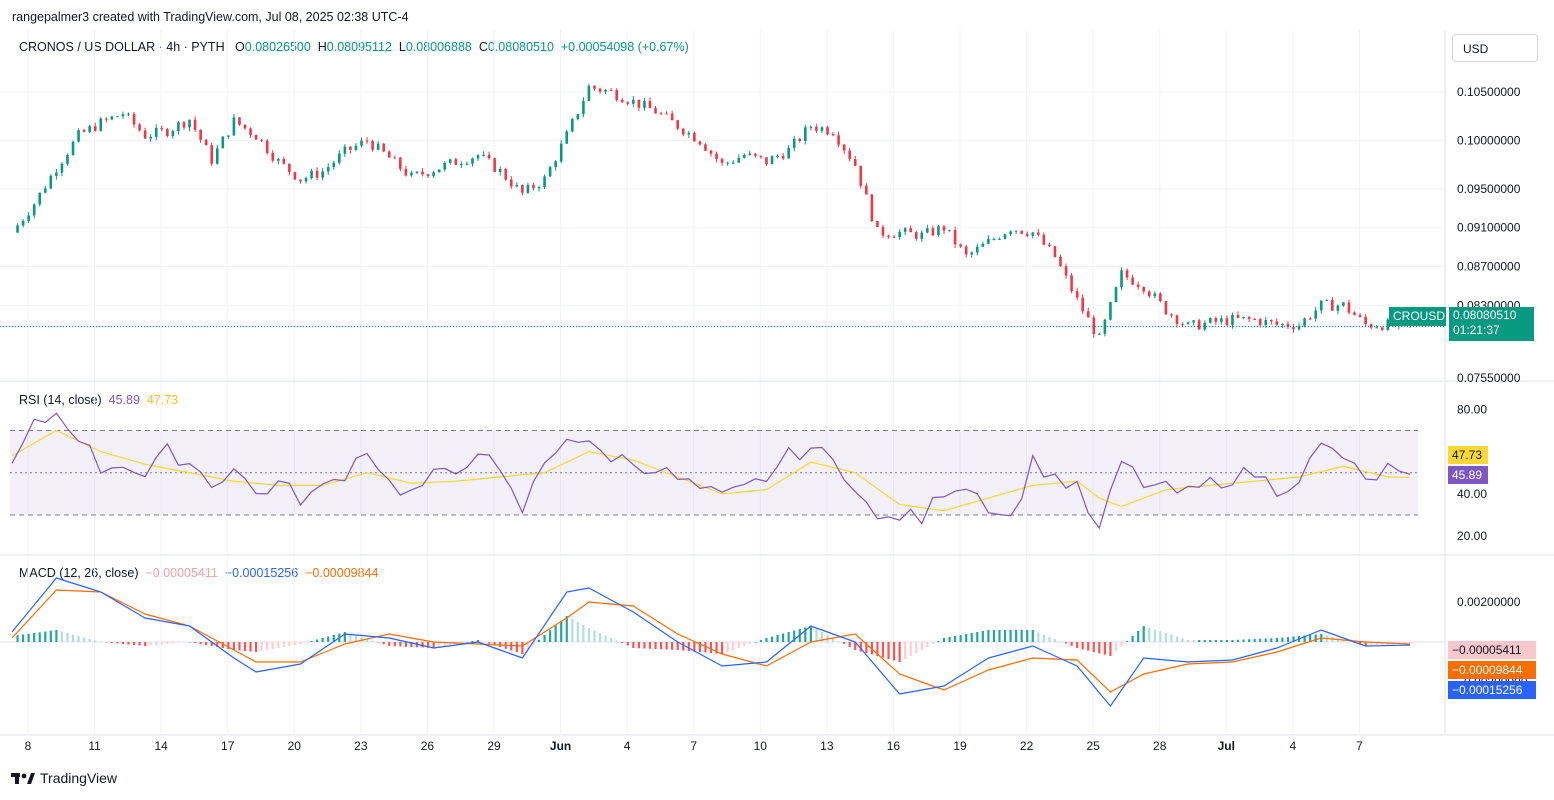  I want to click on macd-signal-tag: −0.00009844, so click(1492, 670).